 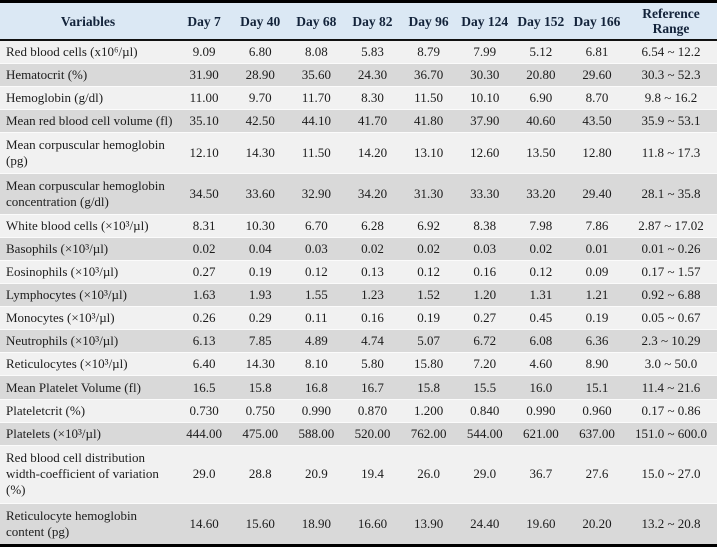 I want to click on value-cell: 0.13, so click(x=372, y=272).